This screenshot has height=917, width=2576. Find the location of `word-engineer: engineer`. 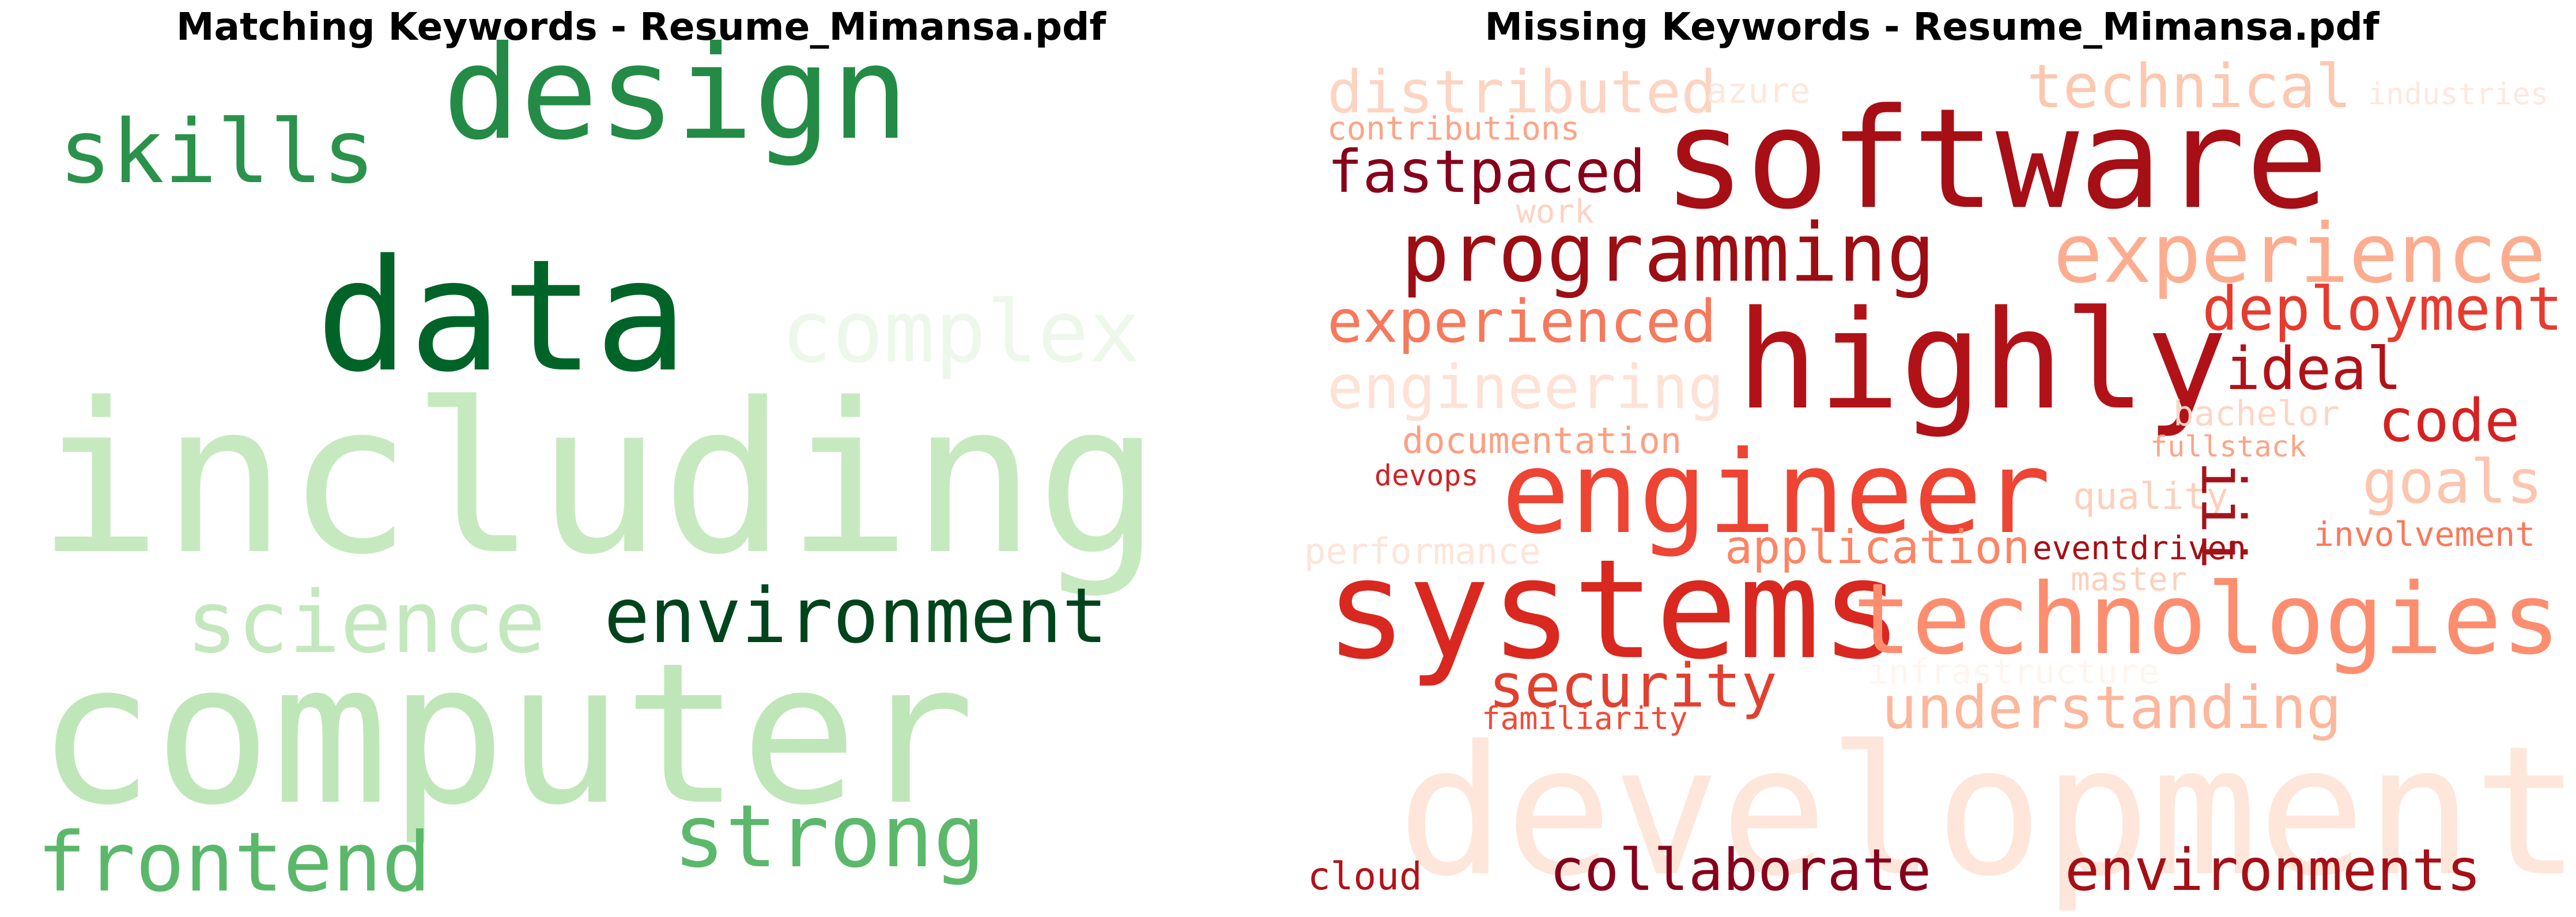

word-engineer: engineer is located at coordinates (1776, 493).